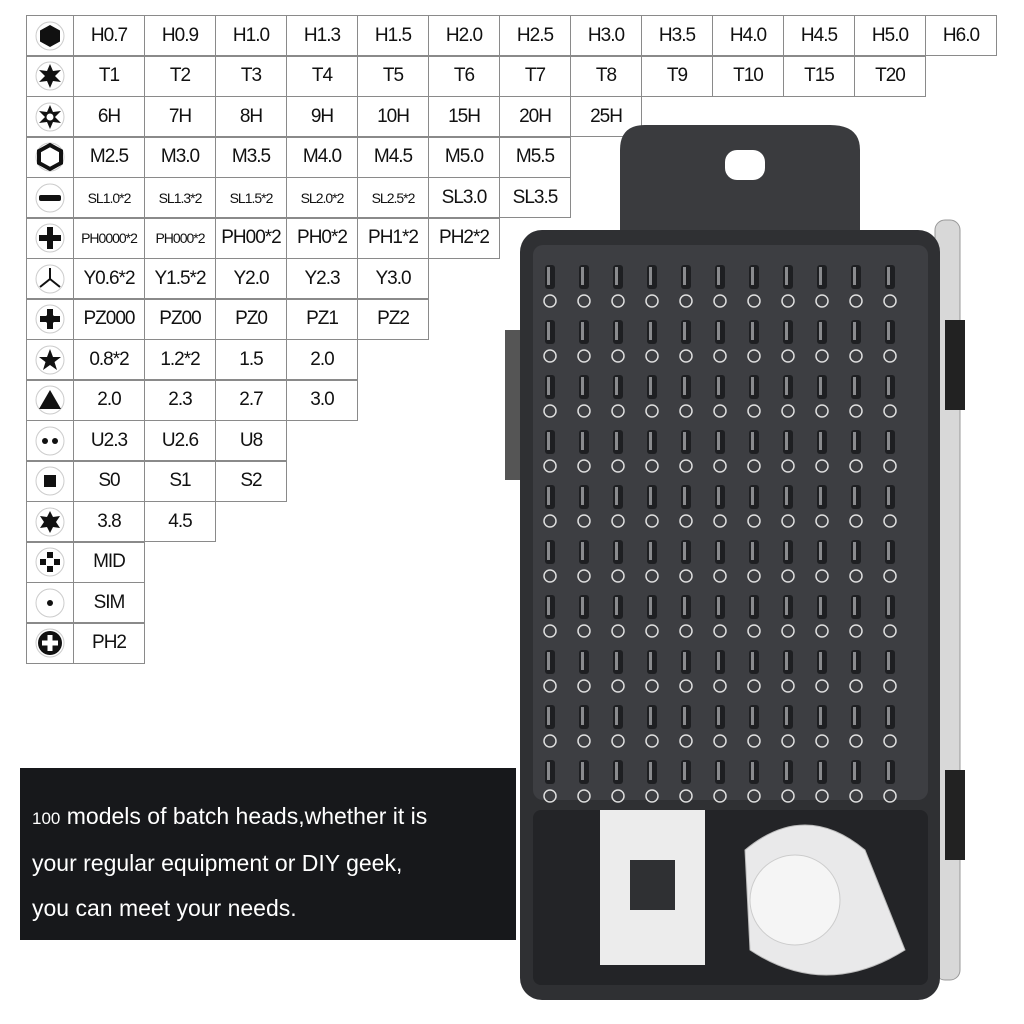 This screenshot has height=1024, width=1024. Describe the element at coordinates (322, 359) in the screenshot. I see `bit-size-cell: 2.0` at that location.